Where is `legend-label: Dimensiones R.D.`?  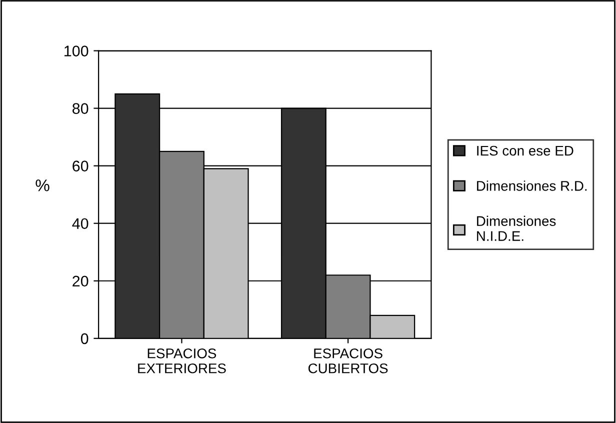
legend-label: Dimensiones R.D. is located at coordinates (532, 185).